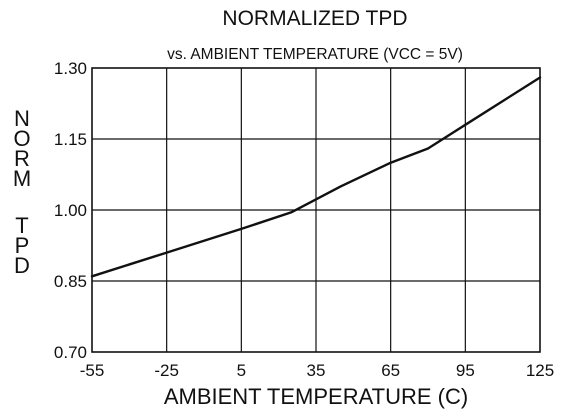 The height and width of the screenshot is (413, 569). Describe the element at coordinates (314, 18) in the screenshot. I see `chart-title: NORMALIZED TPD` at that location.